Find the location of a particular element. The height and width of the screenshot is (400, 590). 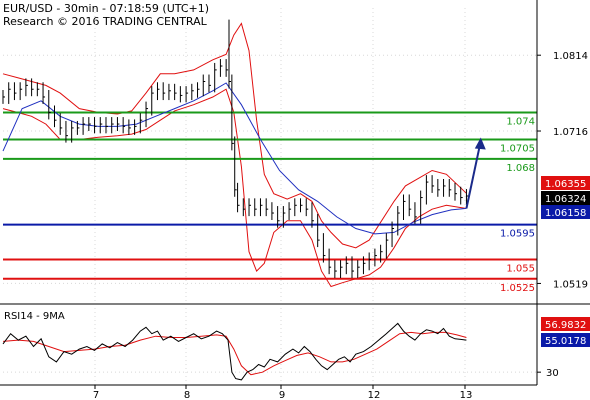

x-tick-label: 8 is located at coordinates (187, 395).